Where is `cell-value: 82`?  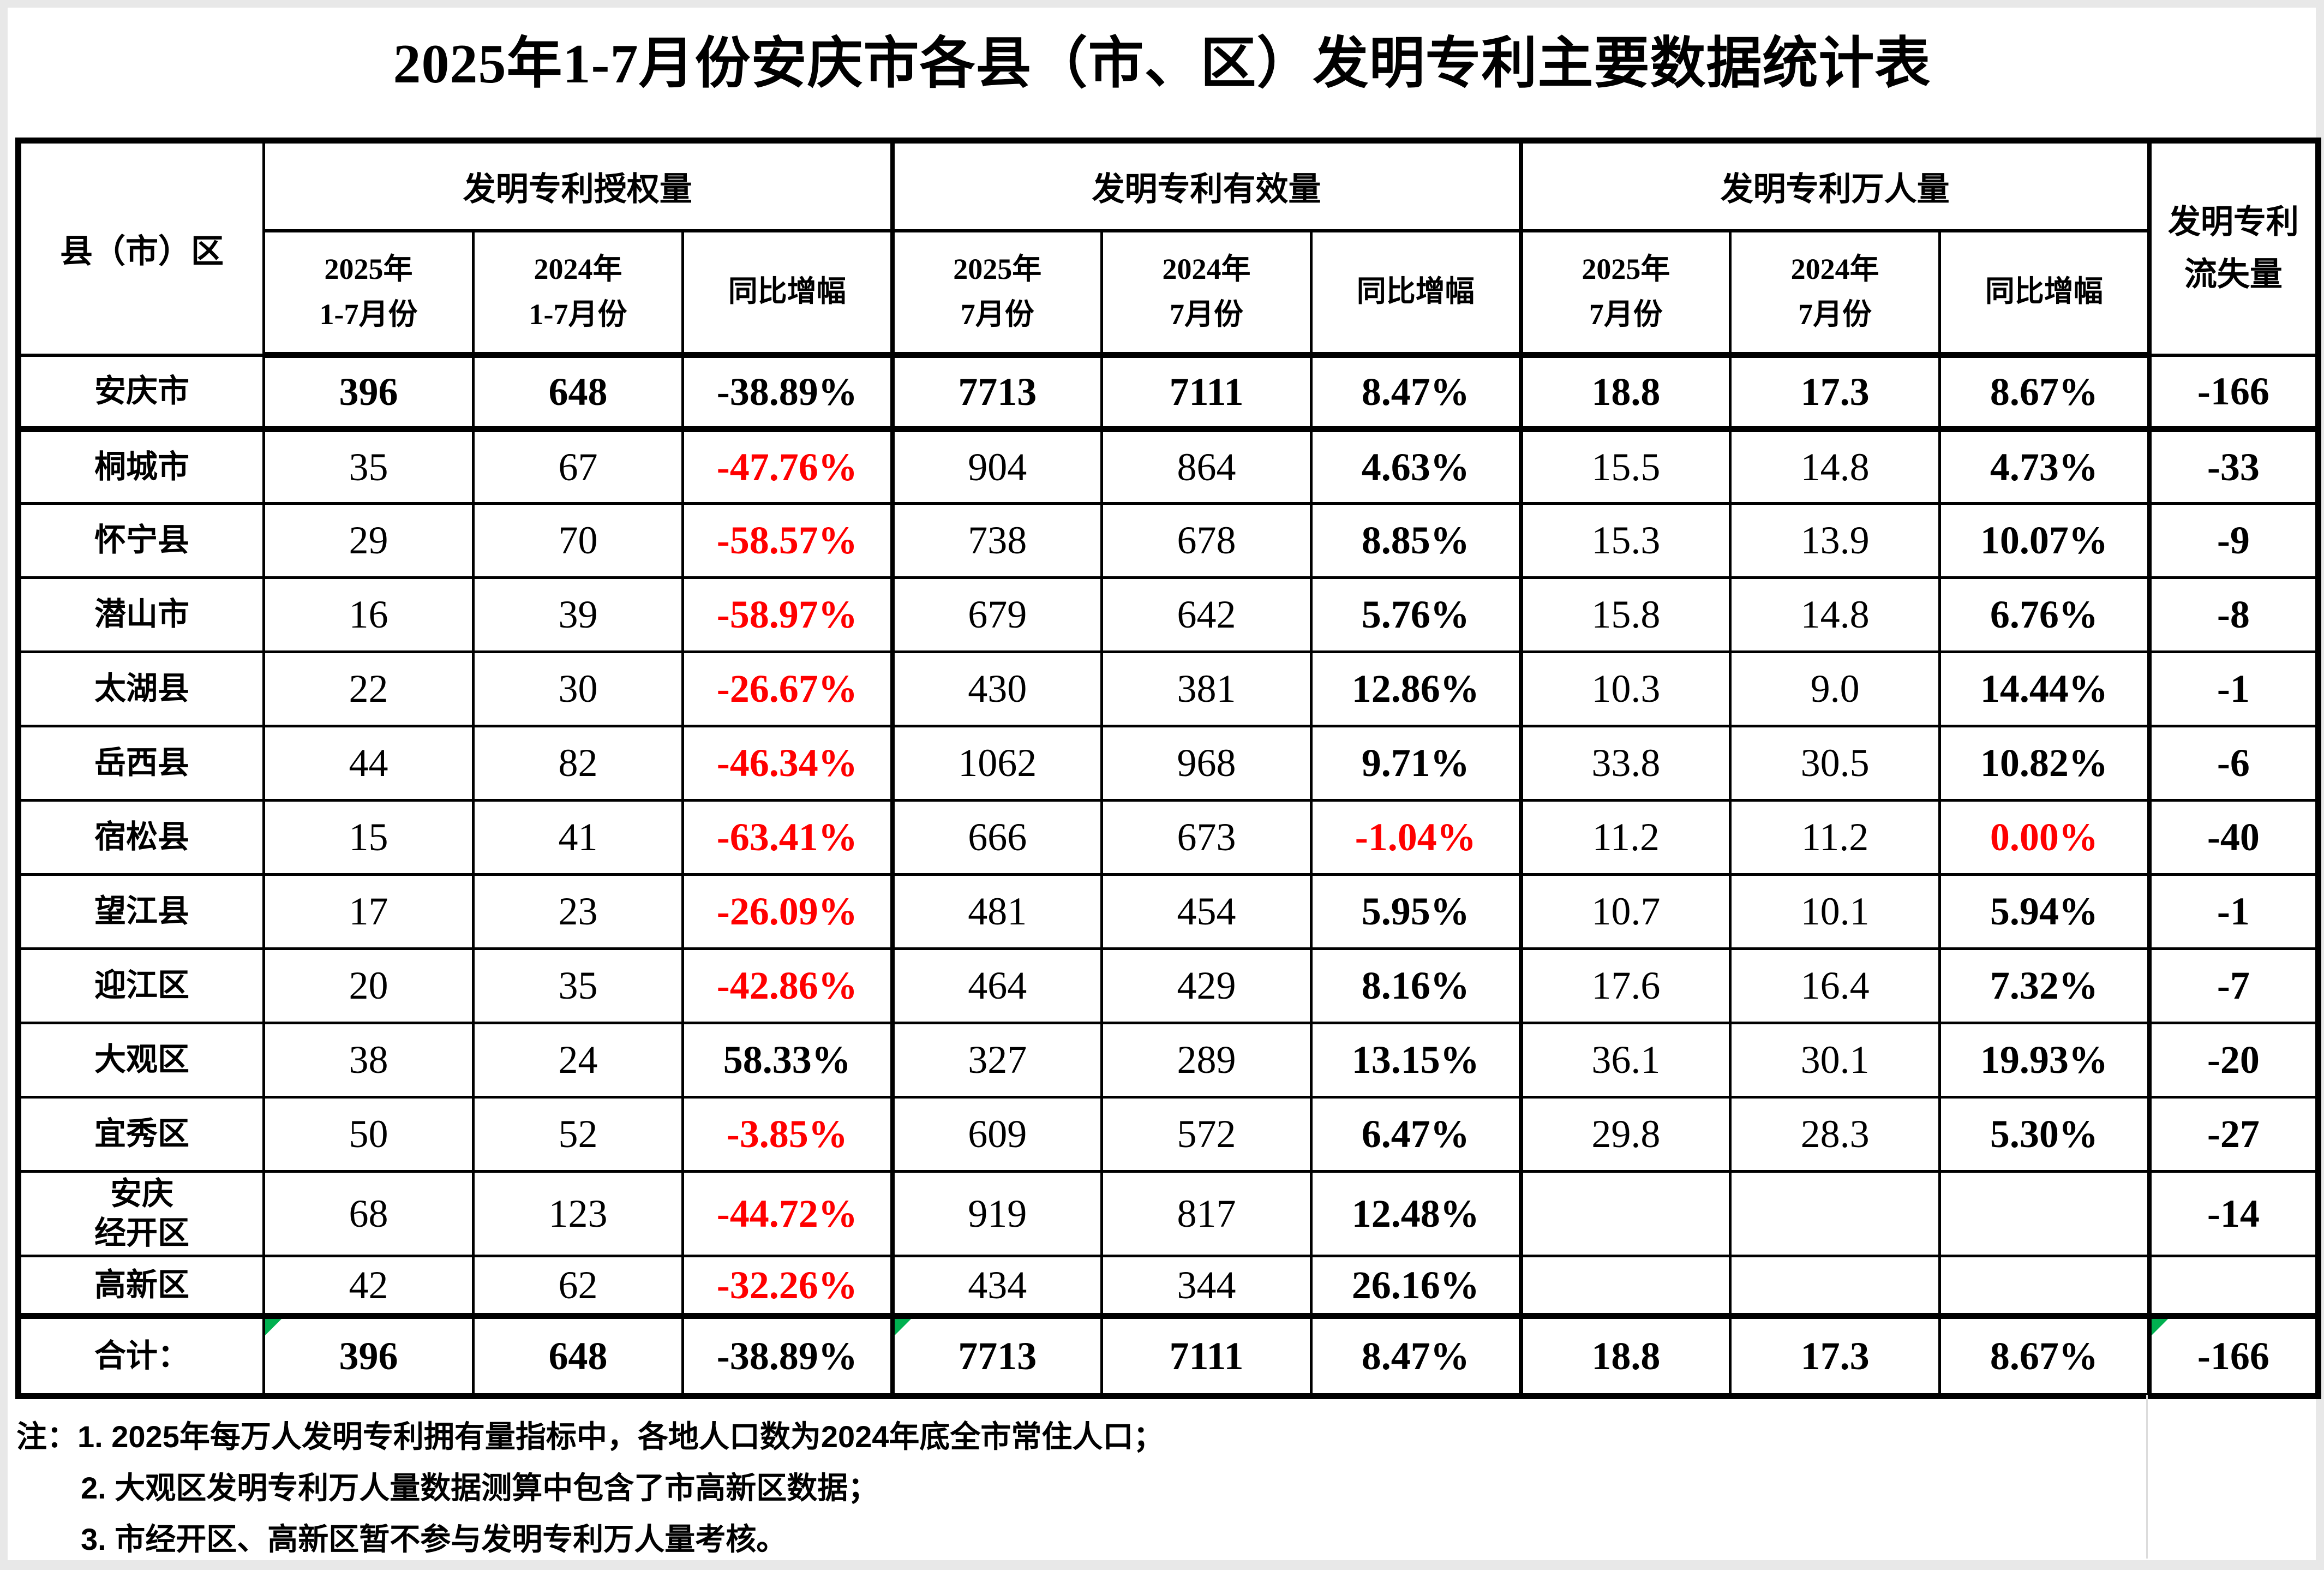 cell-value: 82 is located at coordinates (578, 763).